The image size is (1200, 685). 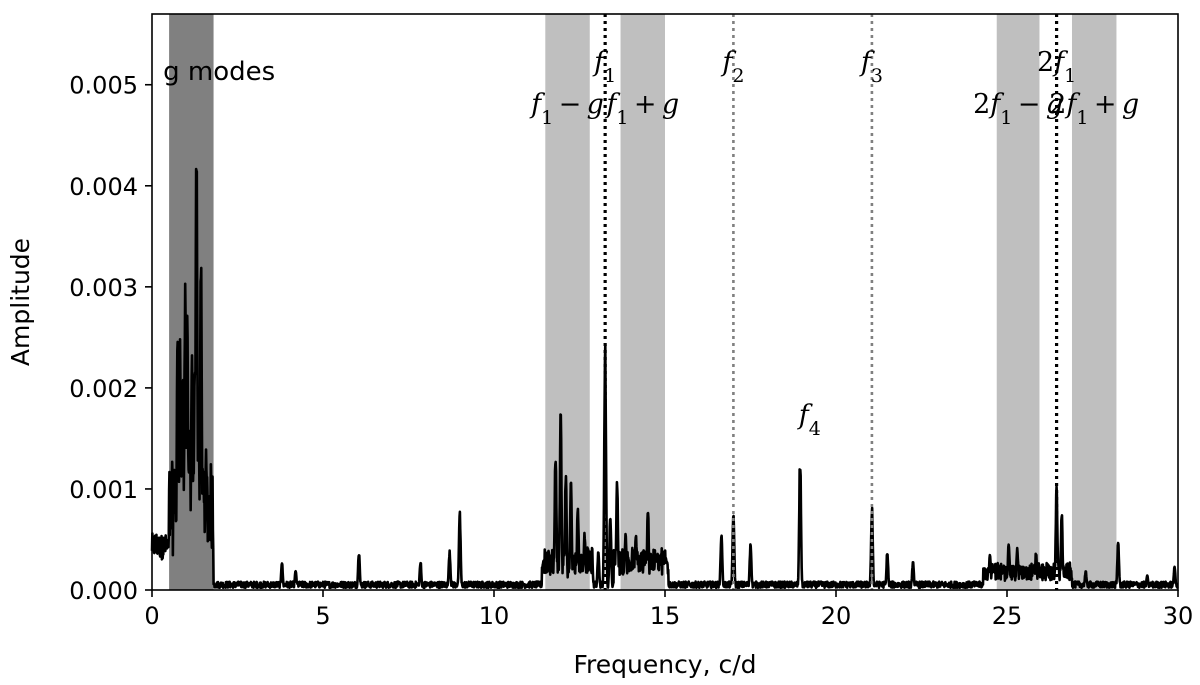 What do you see at coordinates (1056, 67) in the screenshot?
I see `reference-line-label-4: 2f1` at bounding box center [1056, 67].